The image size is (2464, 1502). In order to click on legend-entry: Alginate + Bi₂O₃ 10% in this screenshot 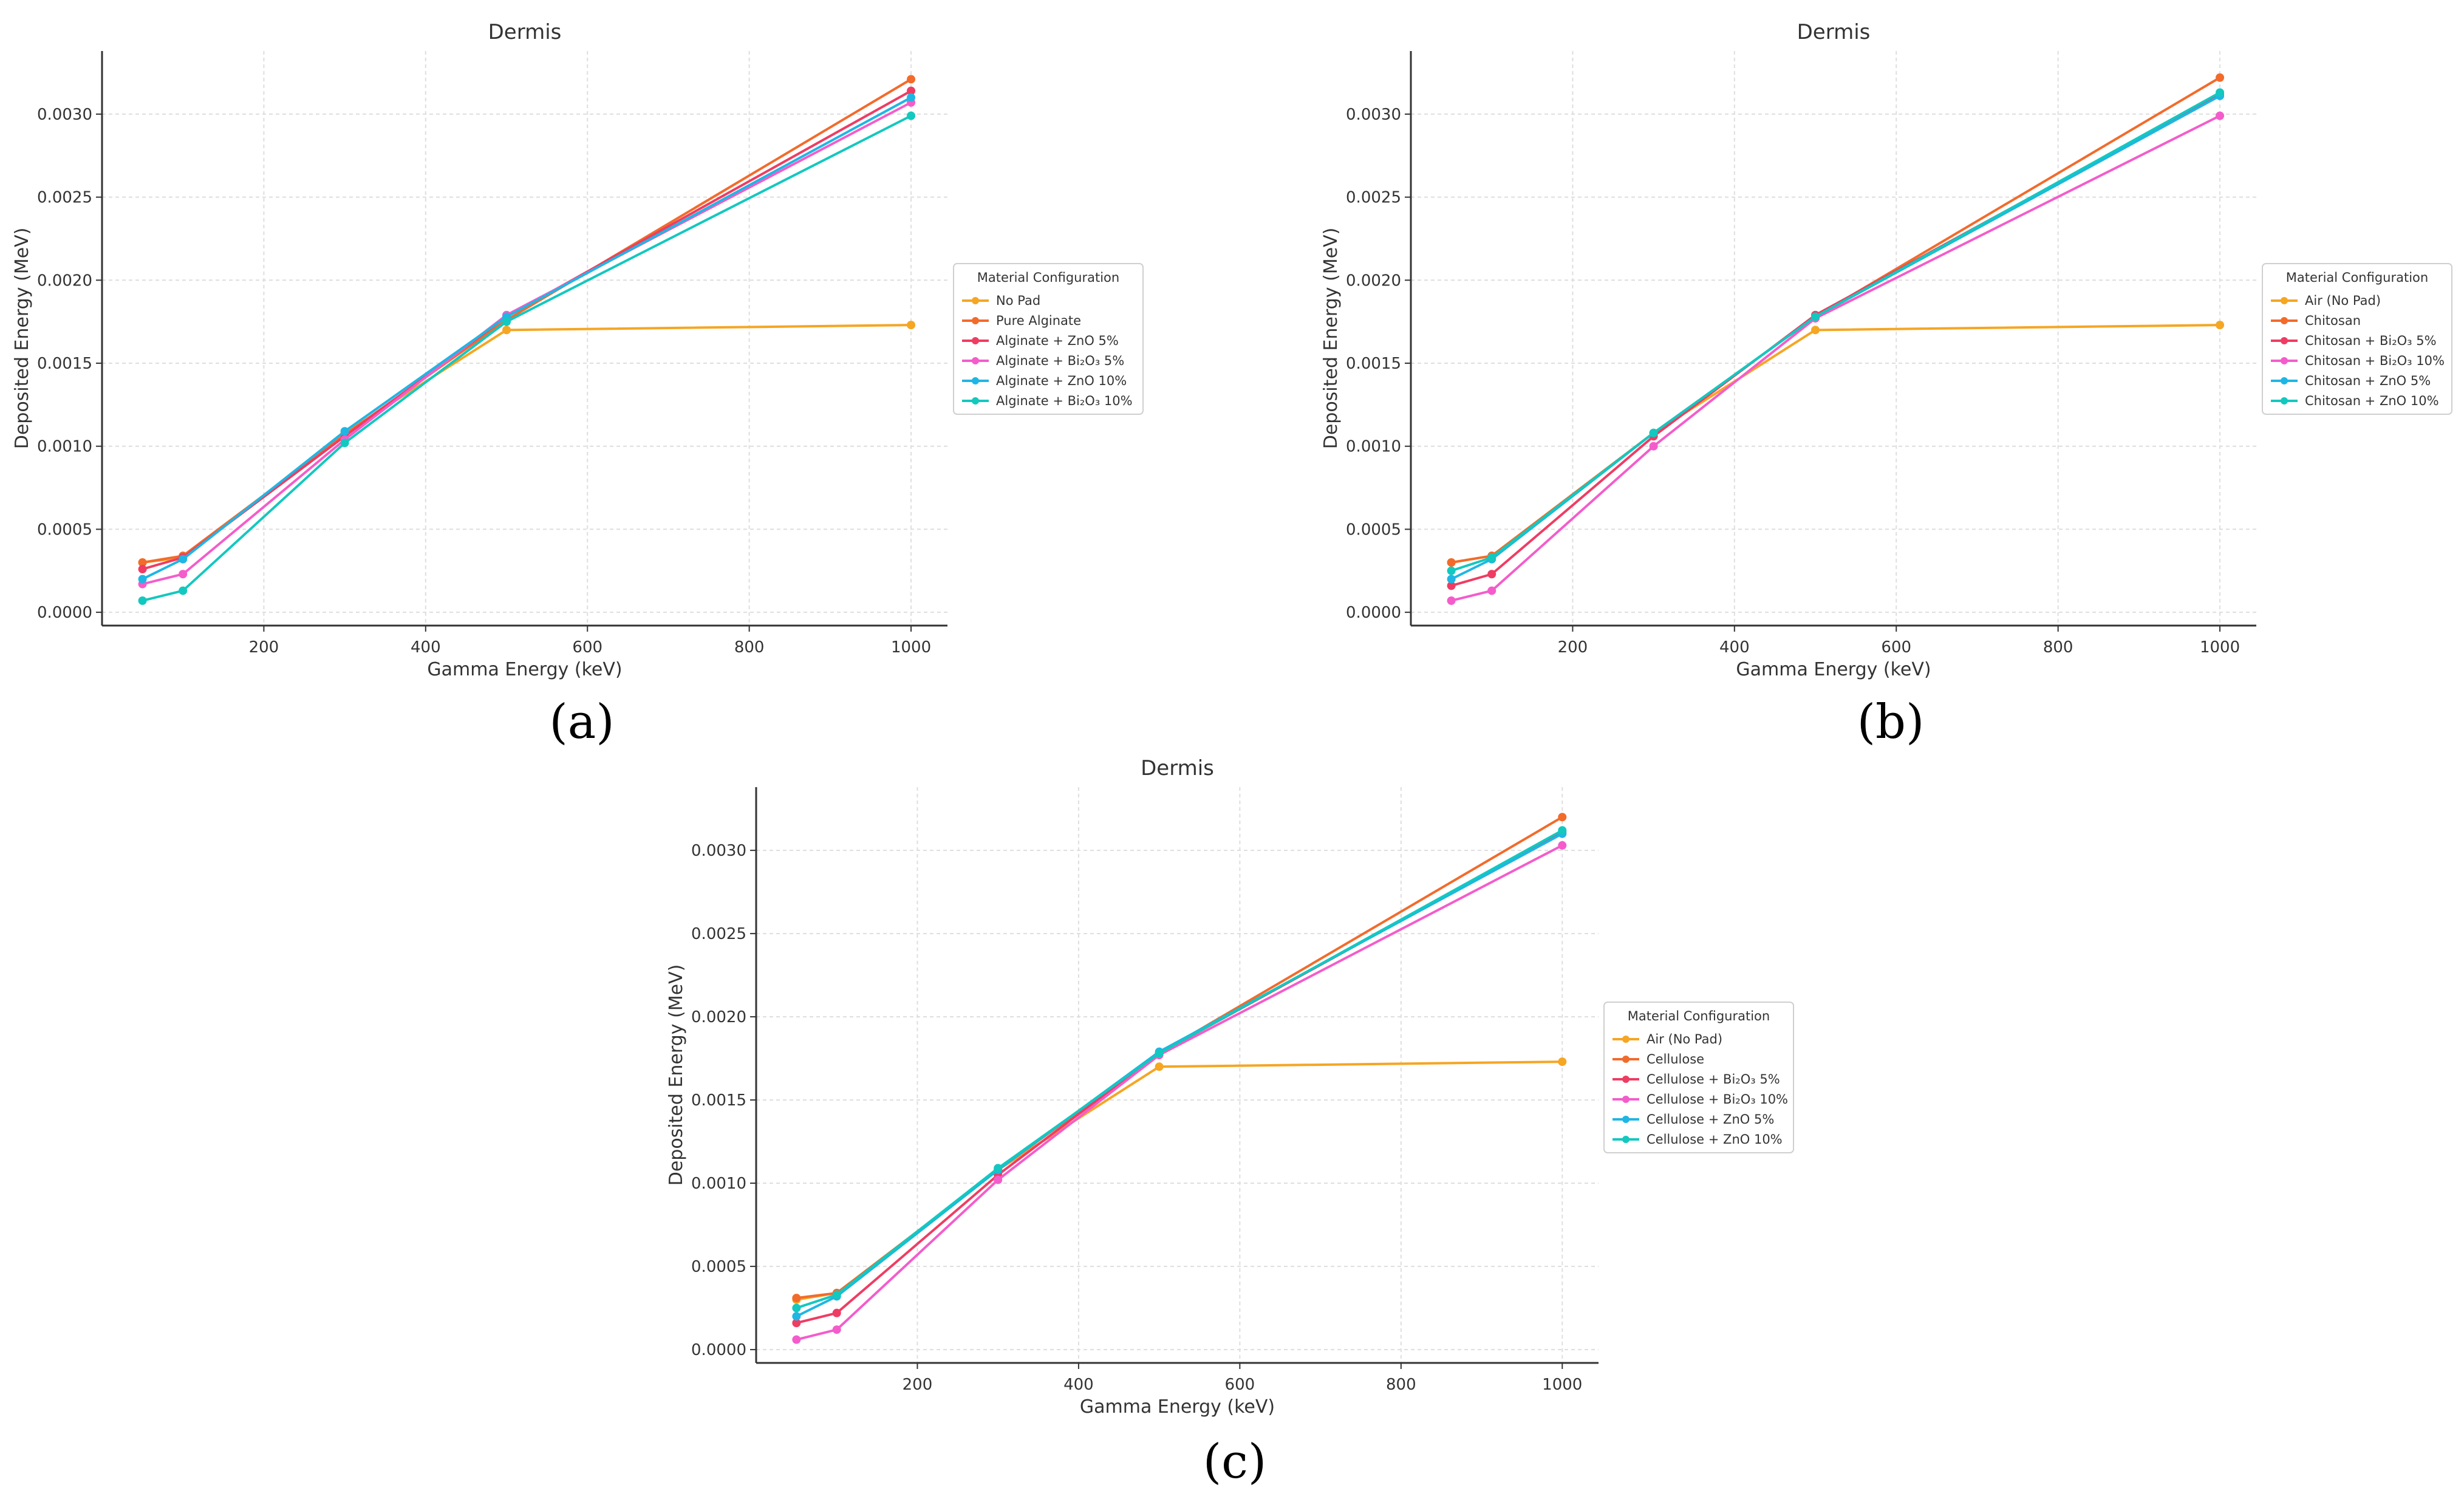, I will do `click(1064, 401)`.